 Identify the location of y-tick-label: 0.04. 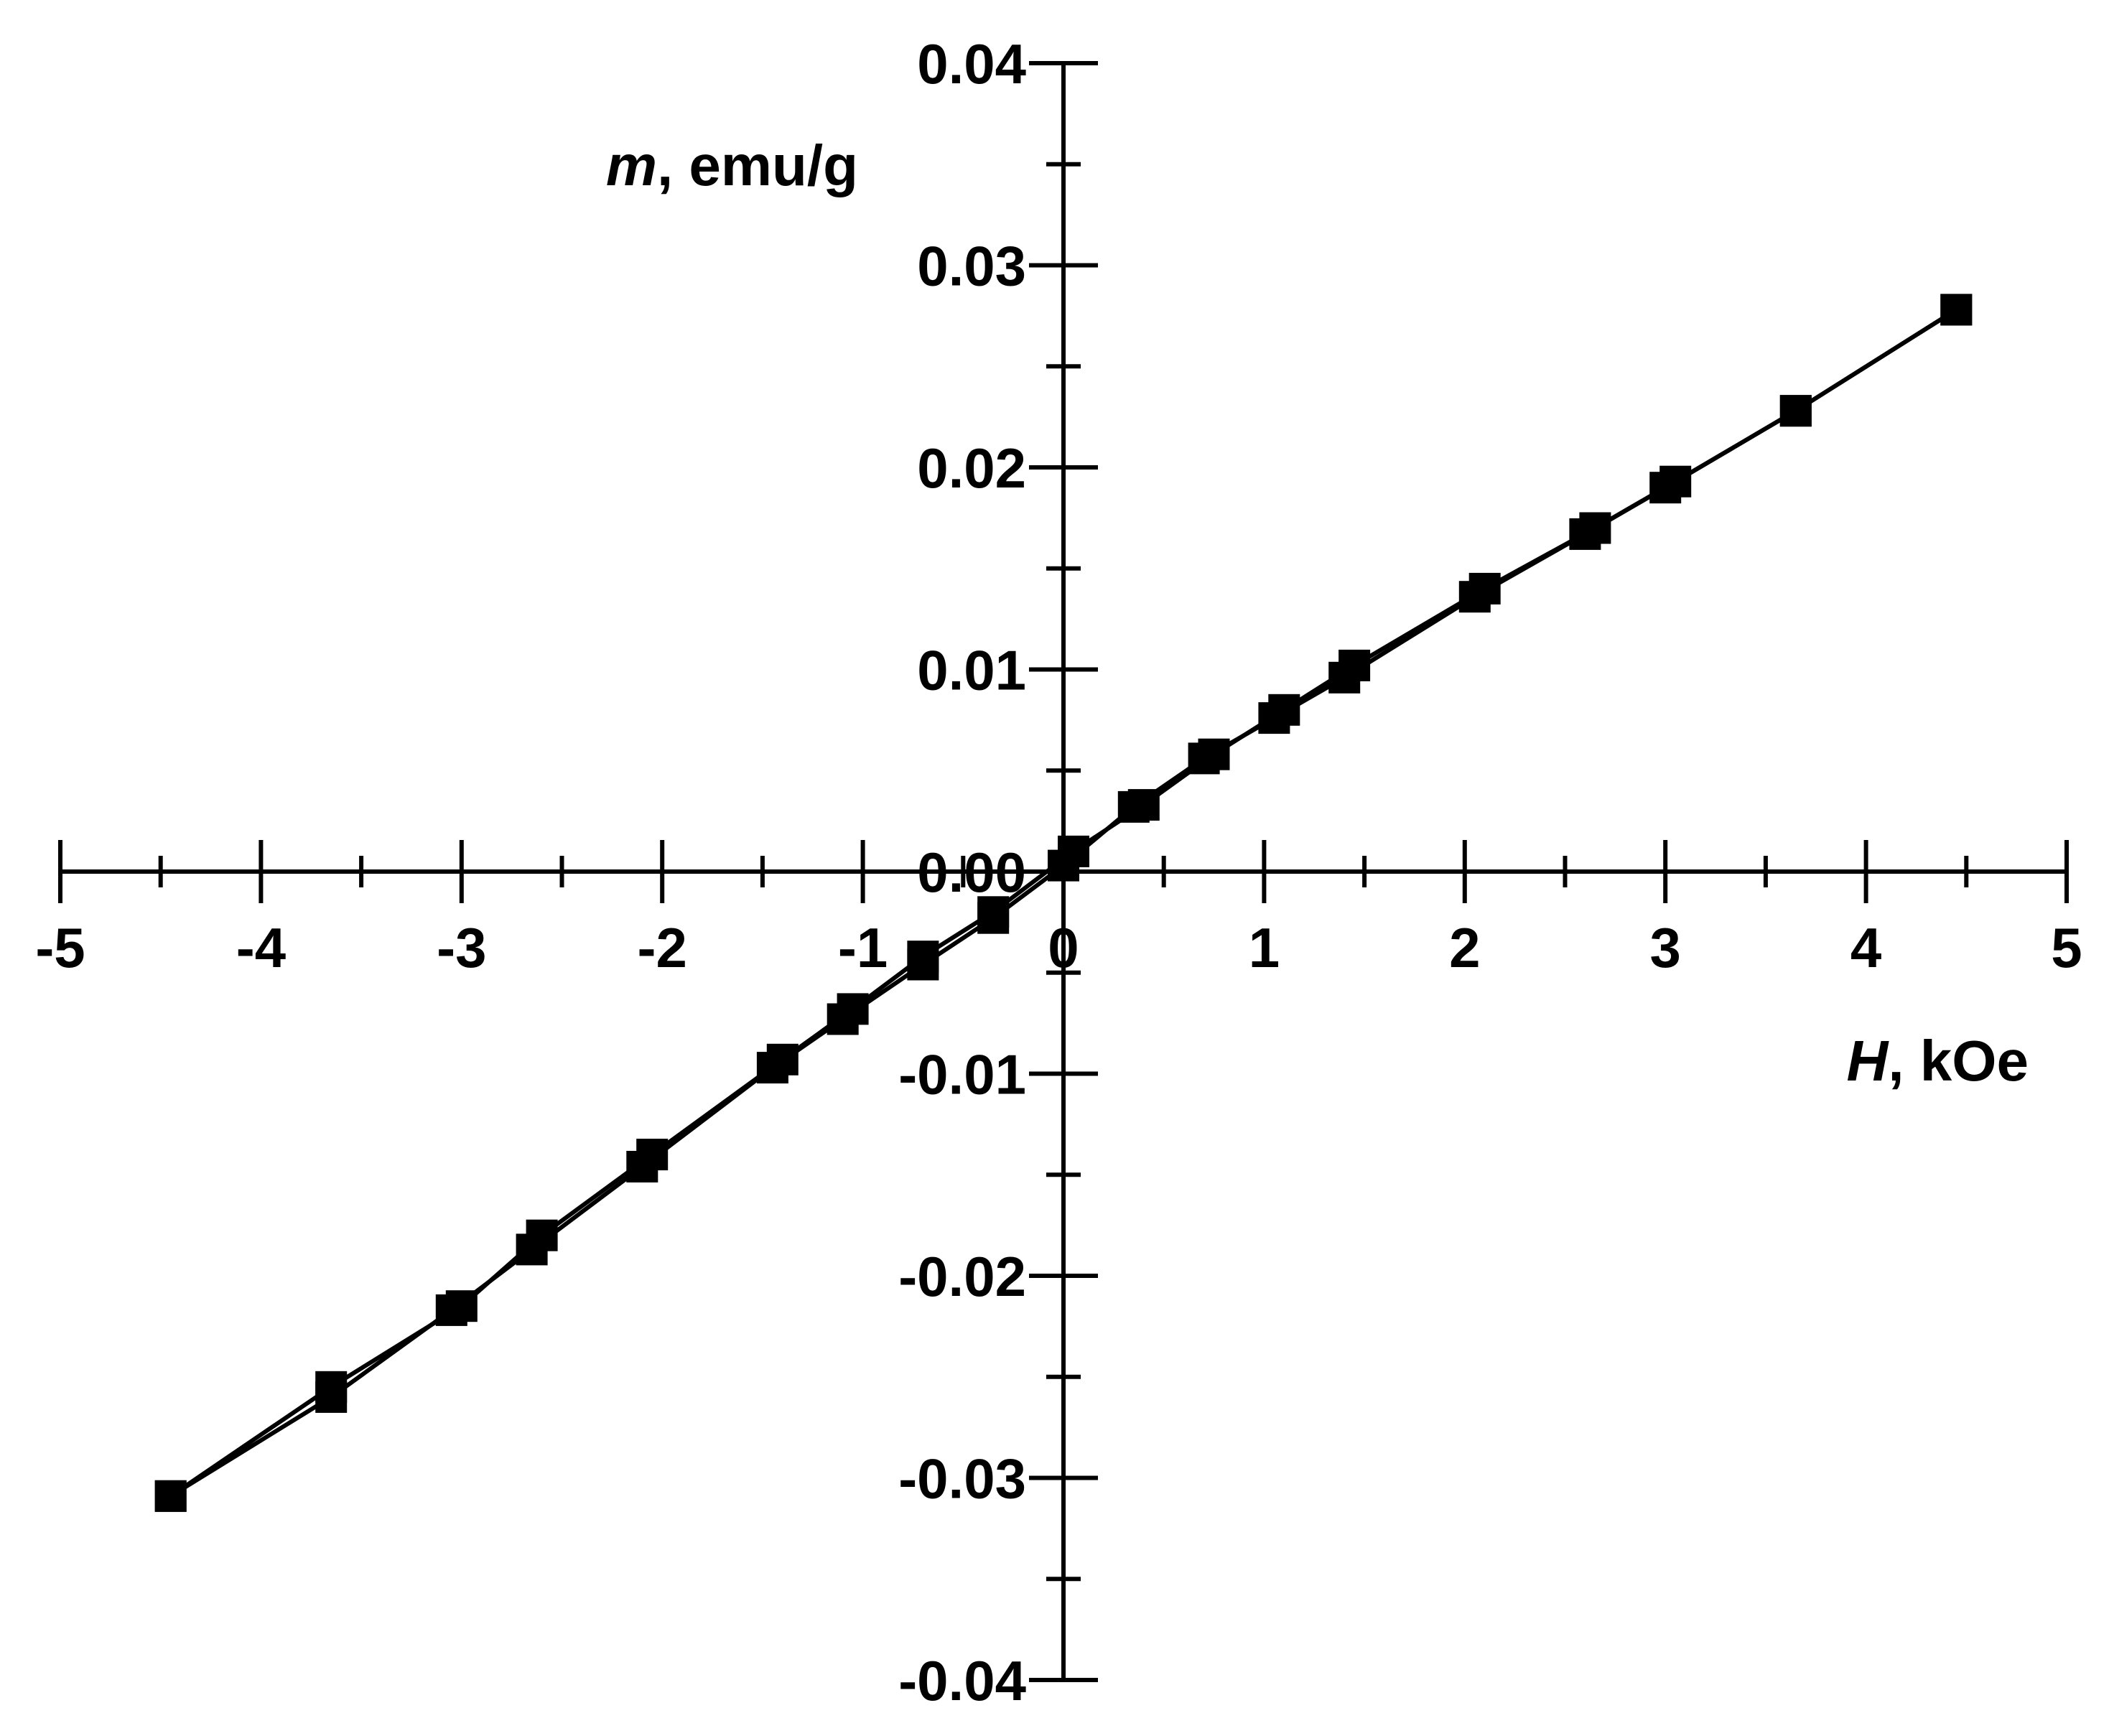
(971, 63).